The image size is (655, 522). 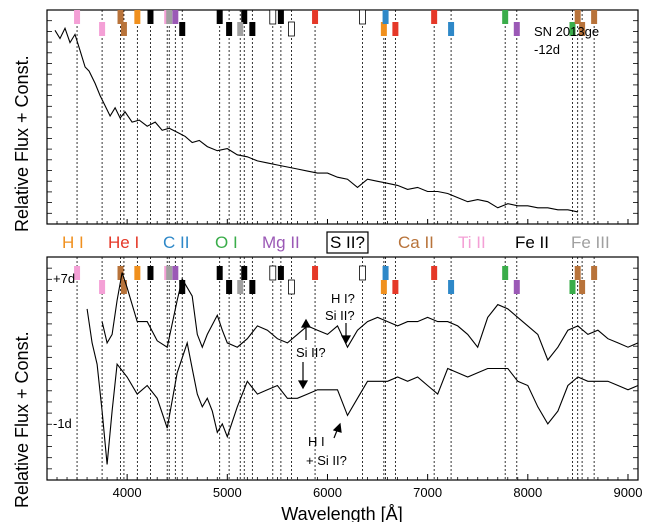 I want to click on annotation-h-i: H I, so click(x=316, y=441).